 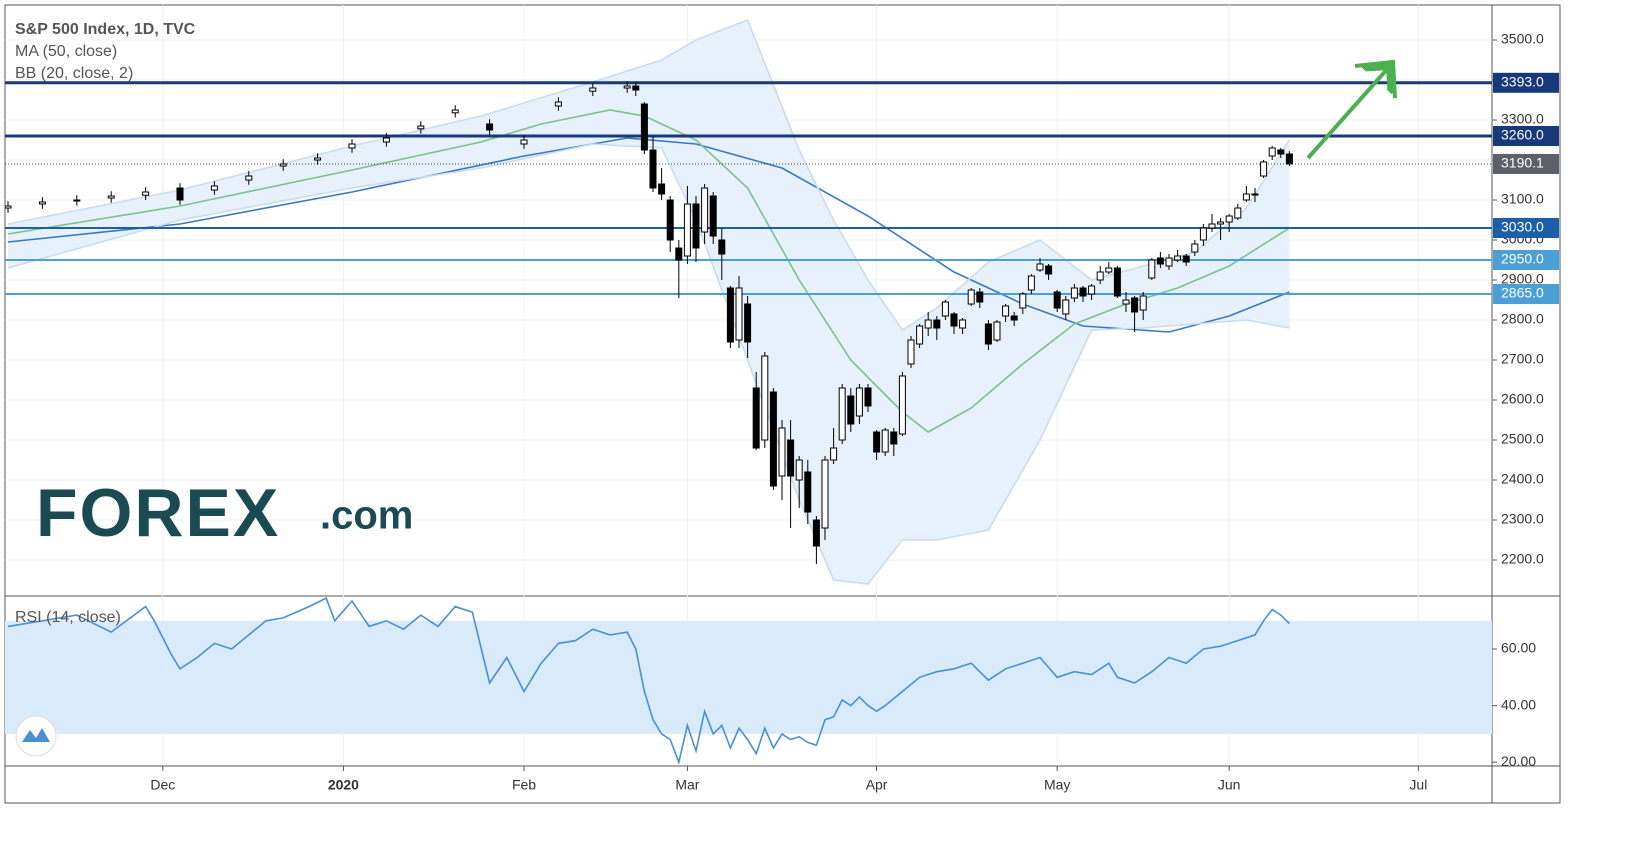 What do you see at coordinates (1522, 279) in the screenshot?
I see `y-tick-label: 2900.0` at bounding box center [1522, 279].